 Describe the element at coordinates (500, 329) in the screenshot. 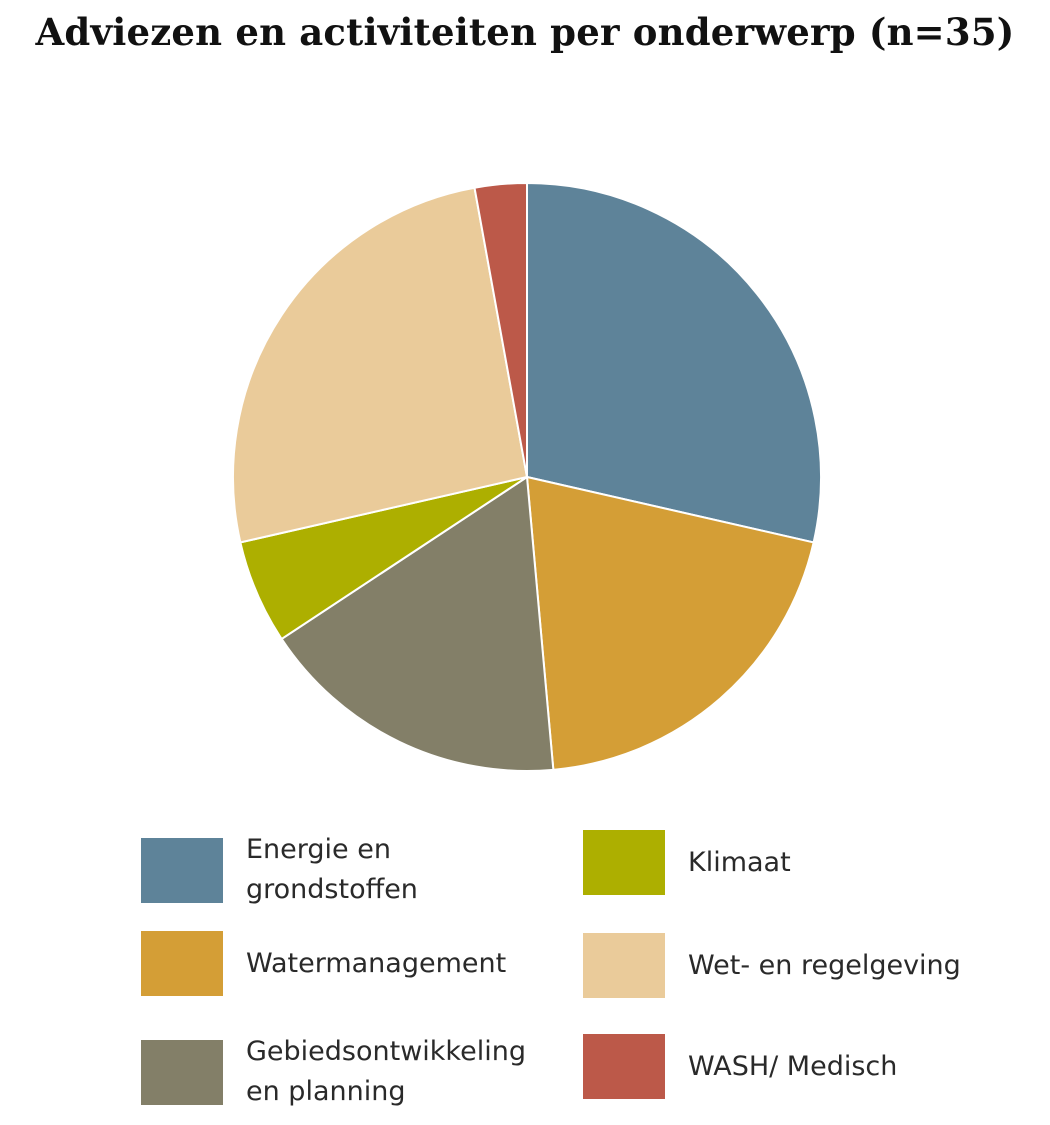

I see `pie-slice-wash-medisch` at that location.